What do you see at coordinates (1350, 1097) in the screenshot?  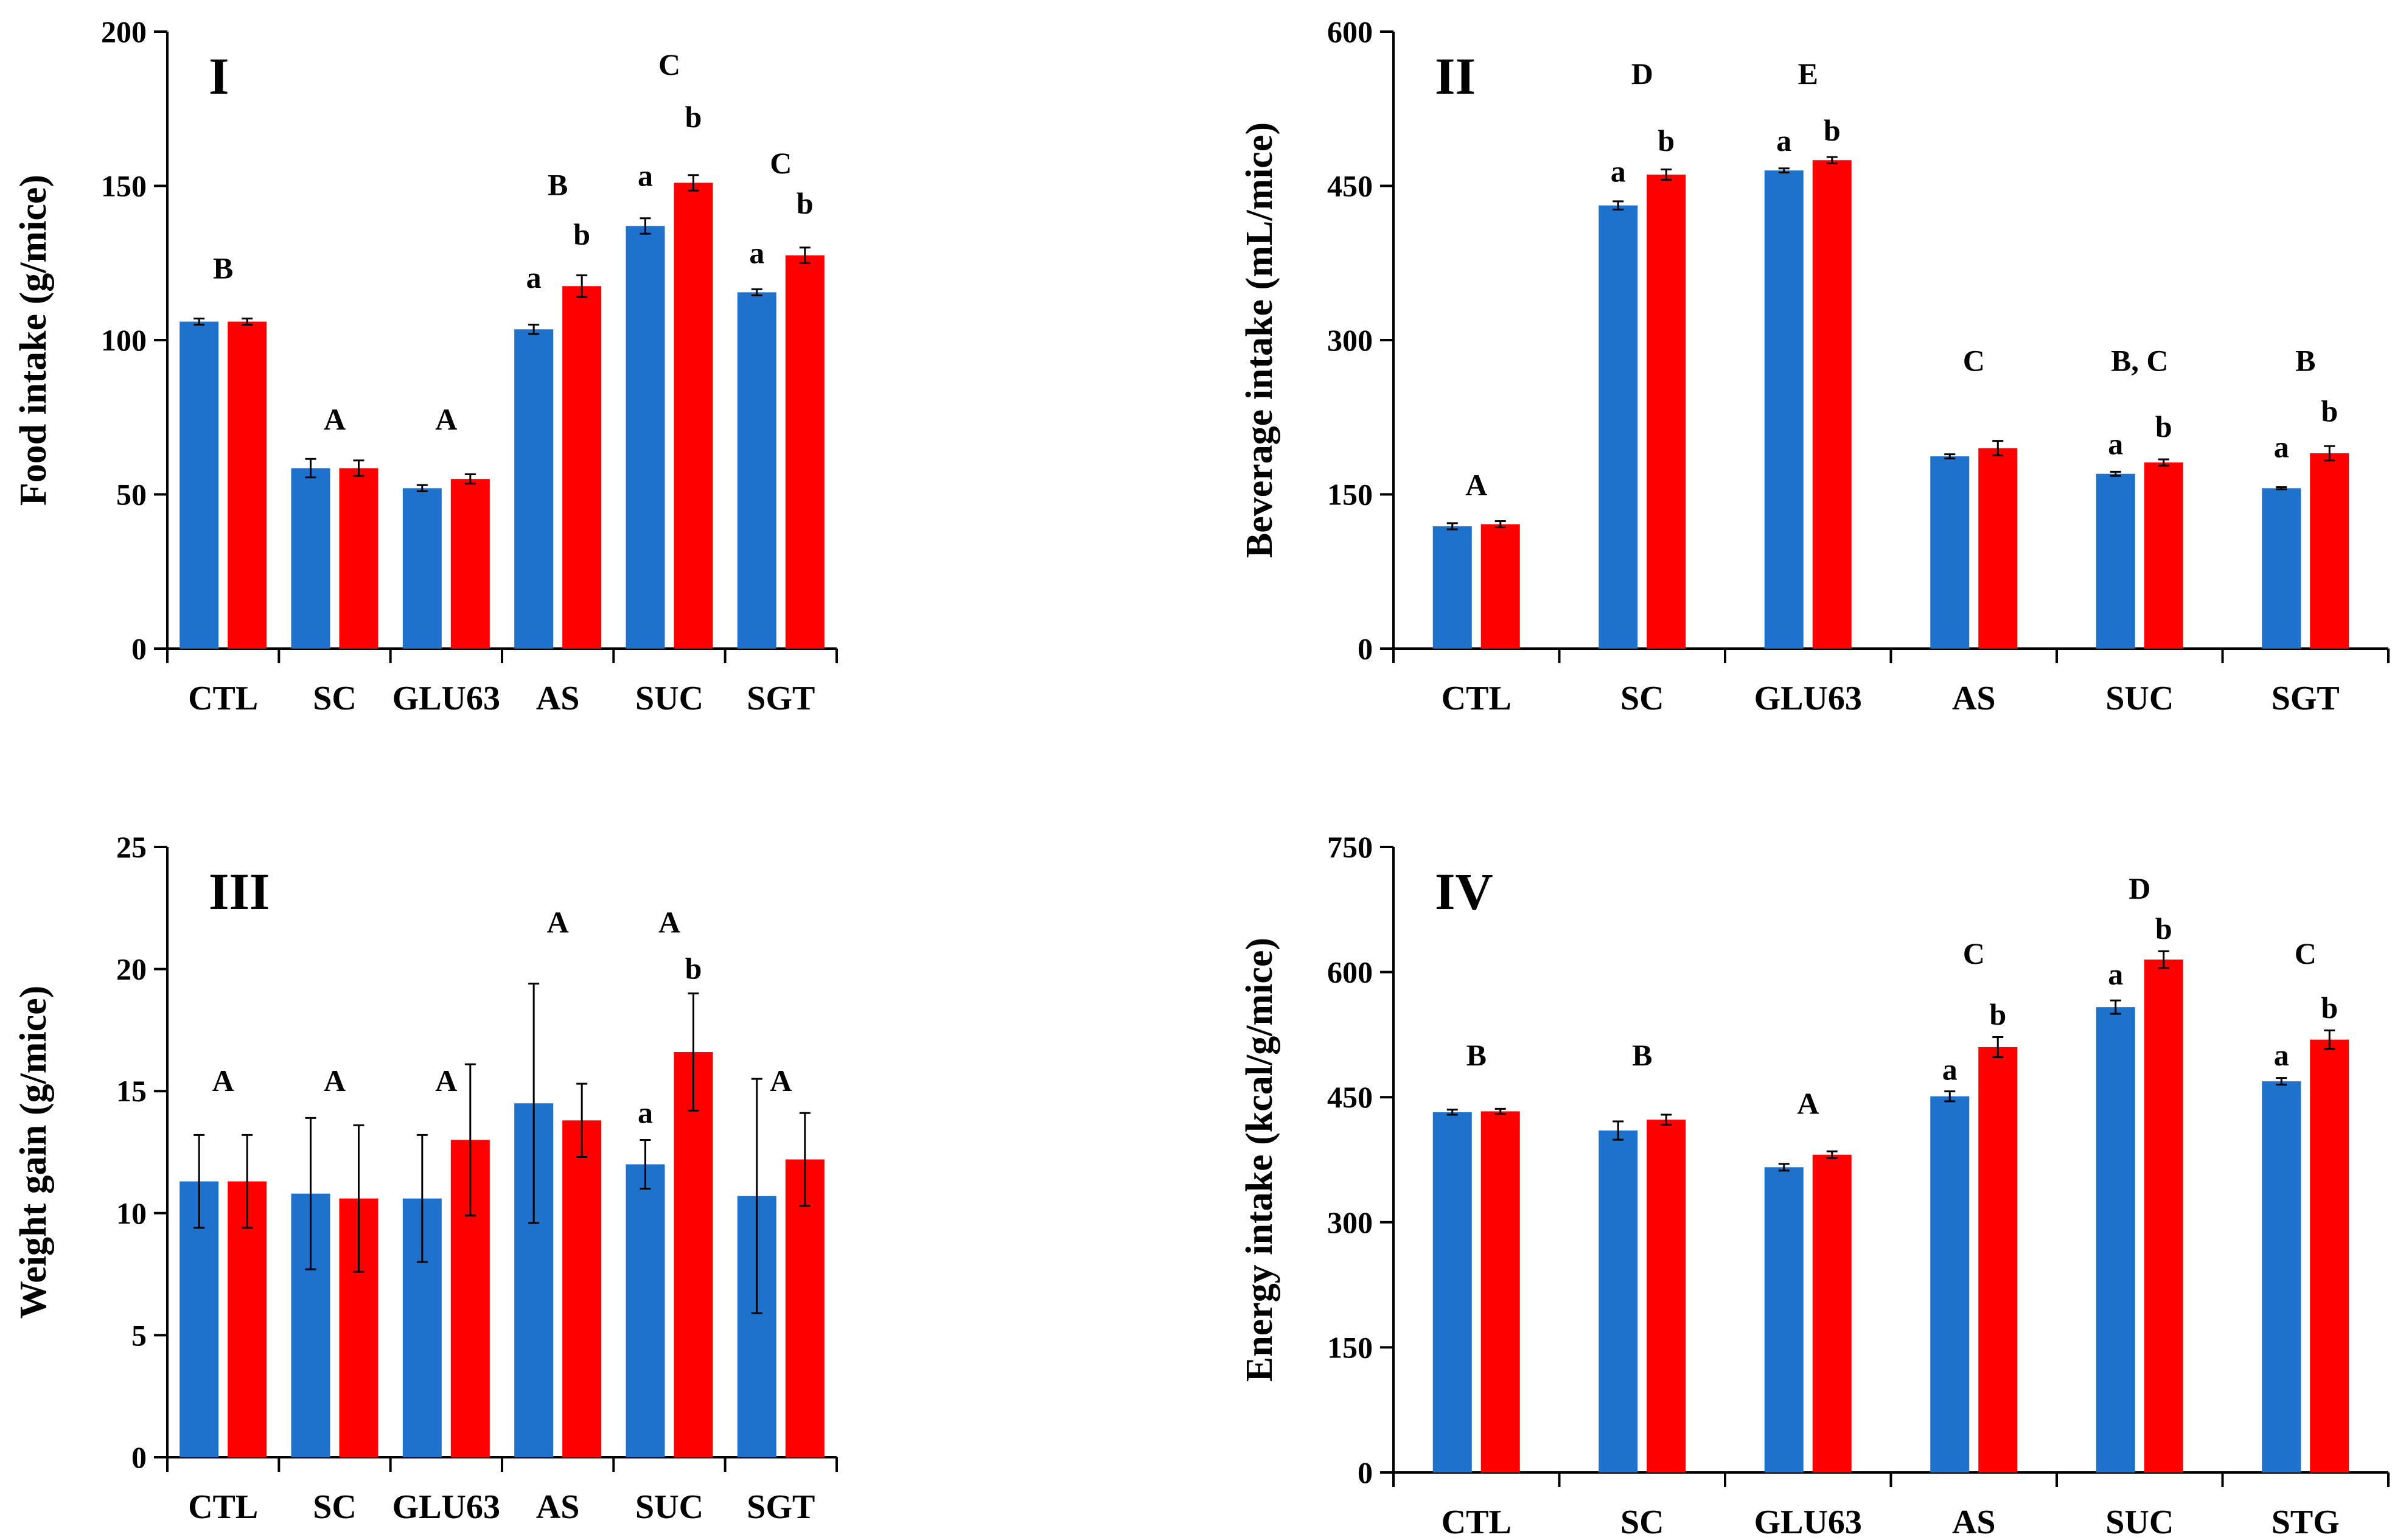 I see `y-tick-label: 450` at bounding box center [1350, 1097].